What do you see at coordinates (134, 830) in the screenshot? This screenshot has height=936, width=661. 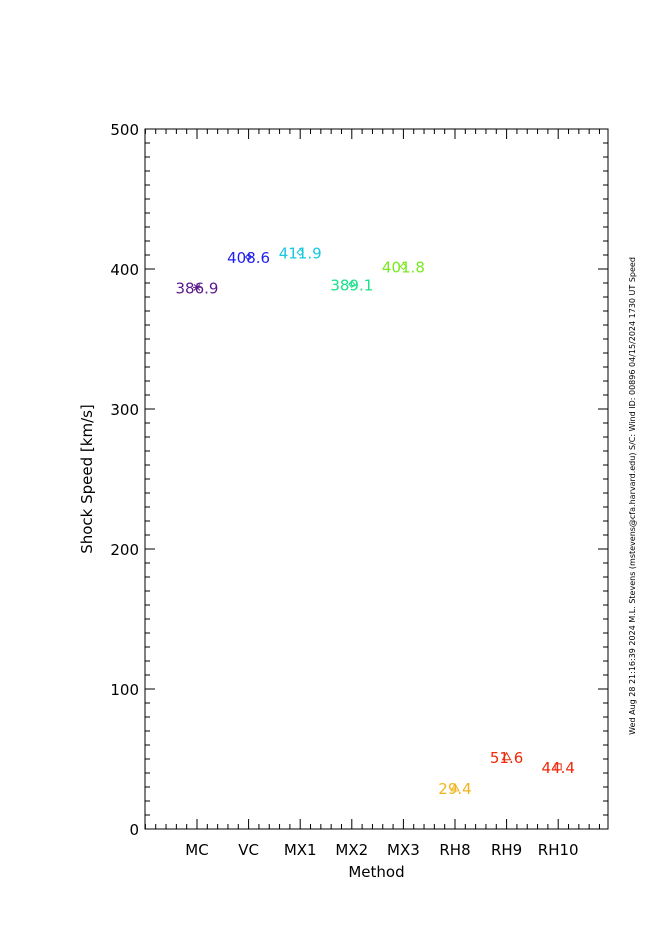 I see `y-tick-label: 0` at bounding box center [134, 830].